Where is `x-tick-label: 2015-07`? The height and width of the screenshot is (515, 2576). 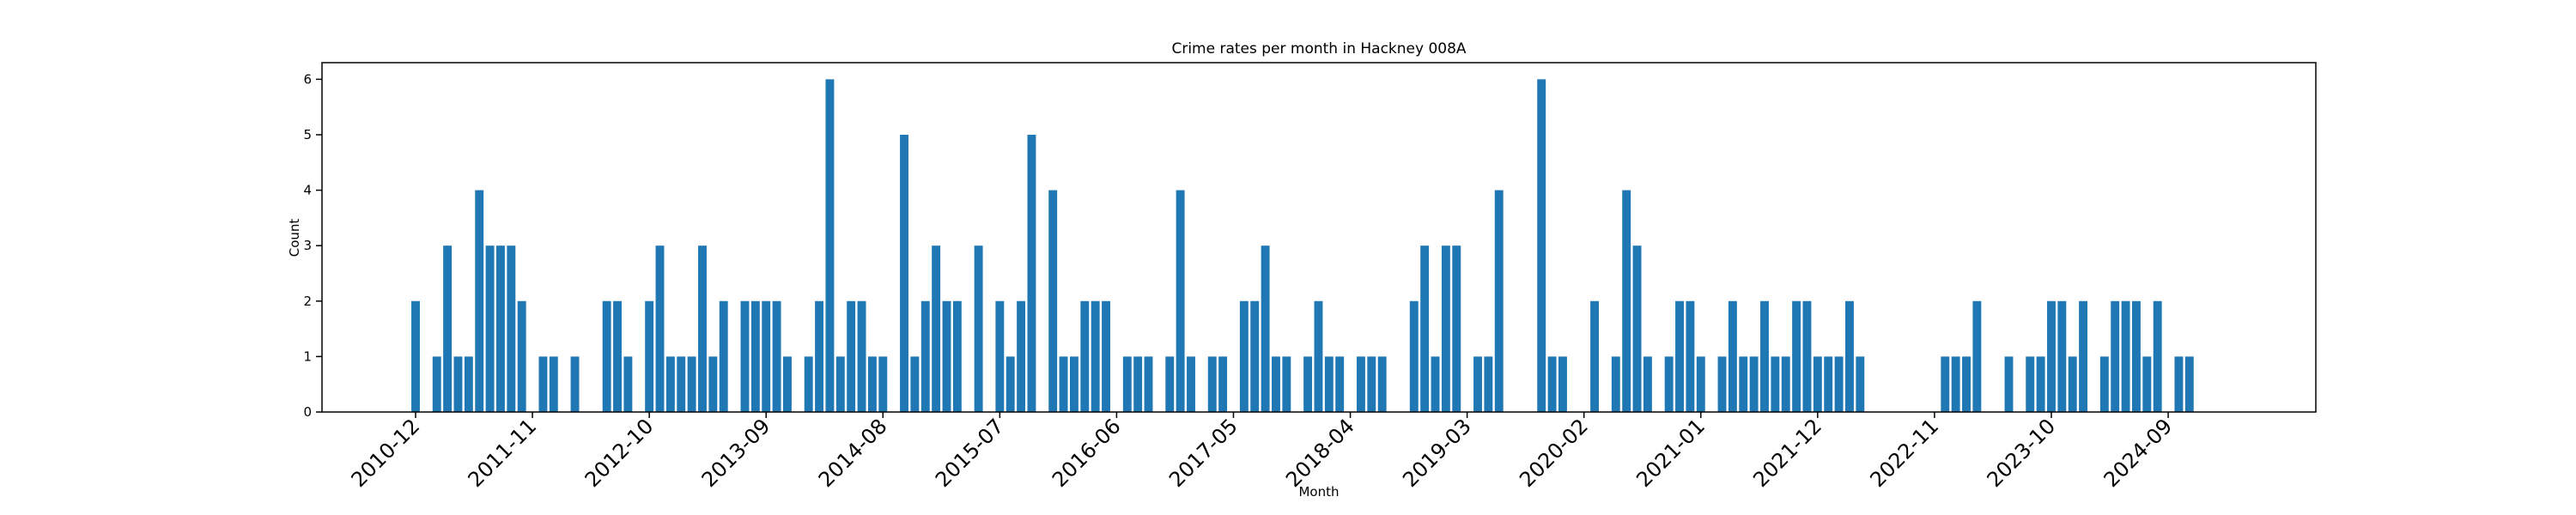 x-tick-label: 2015-07 is located at coordinates (970, 453).